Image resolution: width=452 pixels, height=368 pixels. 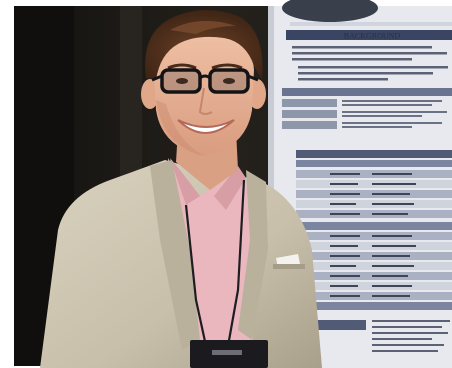 I want to click on poster-table-rows, so click(x=374, y=240).